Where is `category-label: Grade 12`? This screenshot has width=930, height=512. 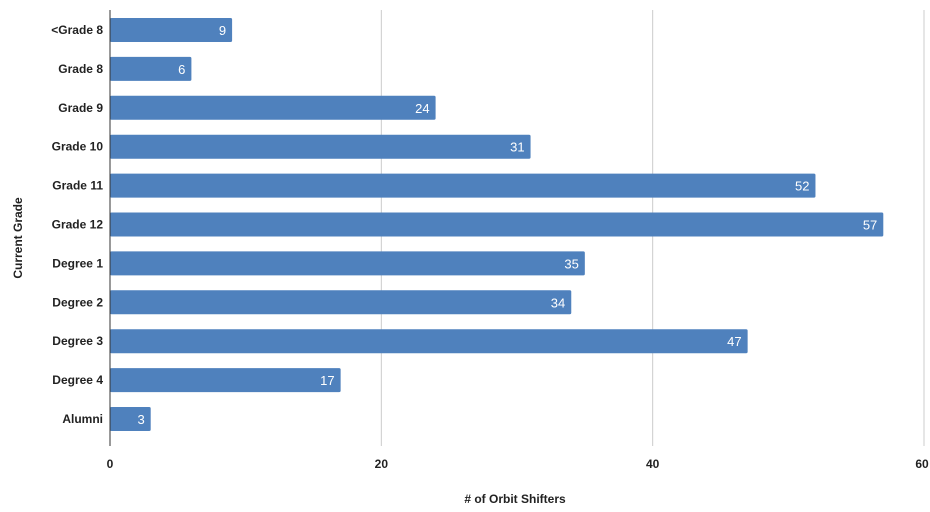 category-label: Grade 12 is located at coordinates (78, 225).